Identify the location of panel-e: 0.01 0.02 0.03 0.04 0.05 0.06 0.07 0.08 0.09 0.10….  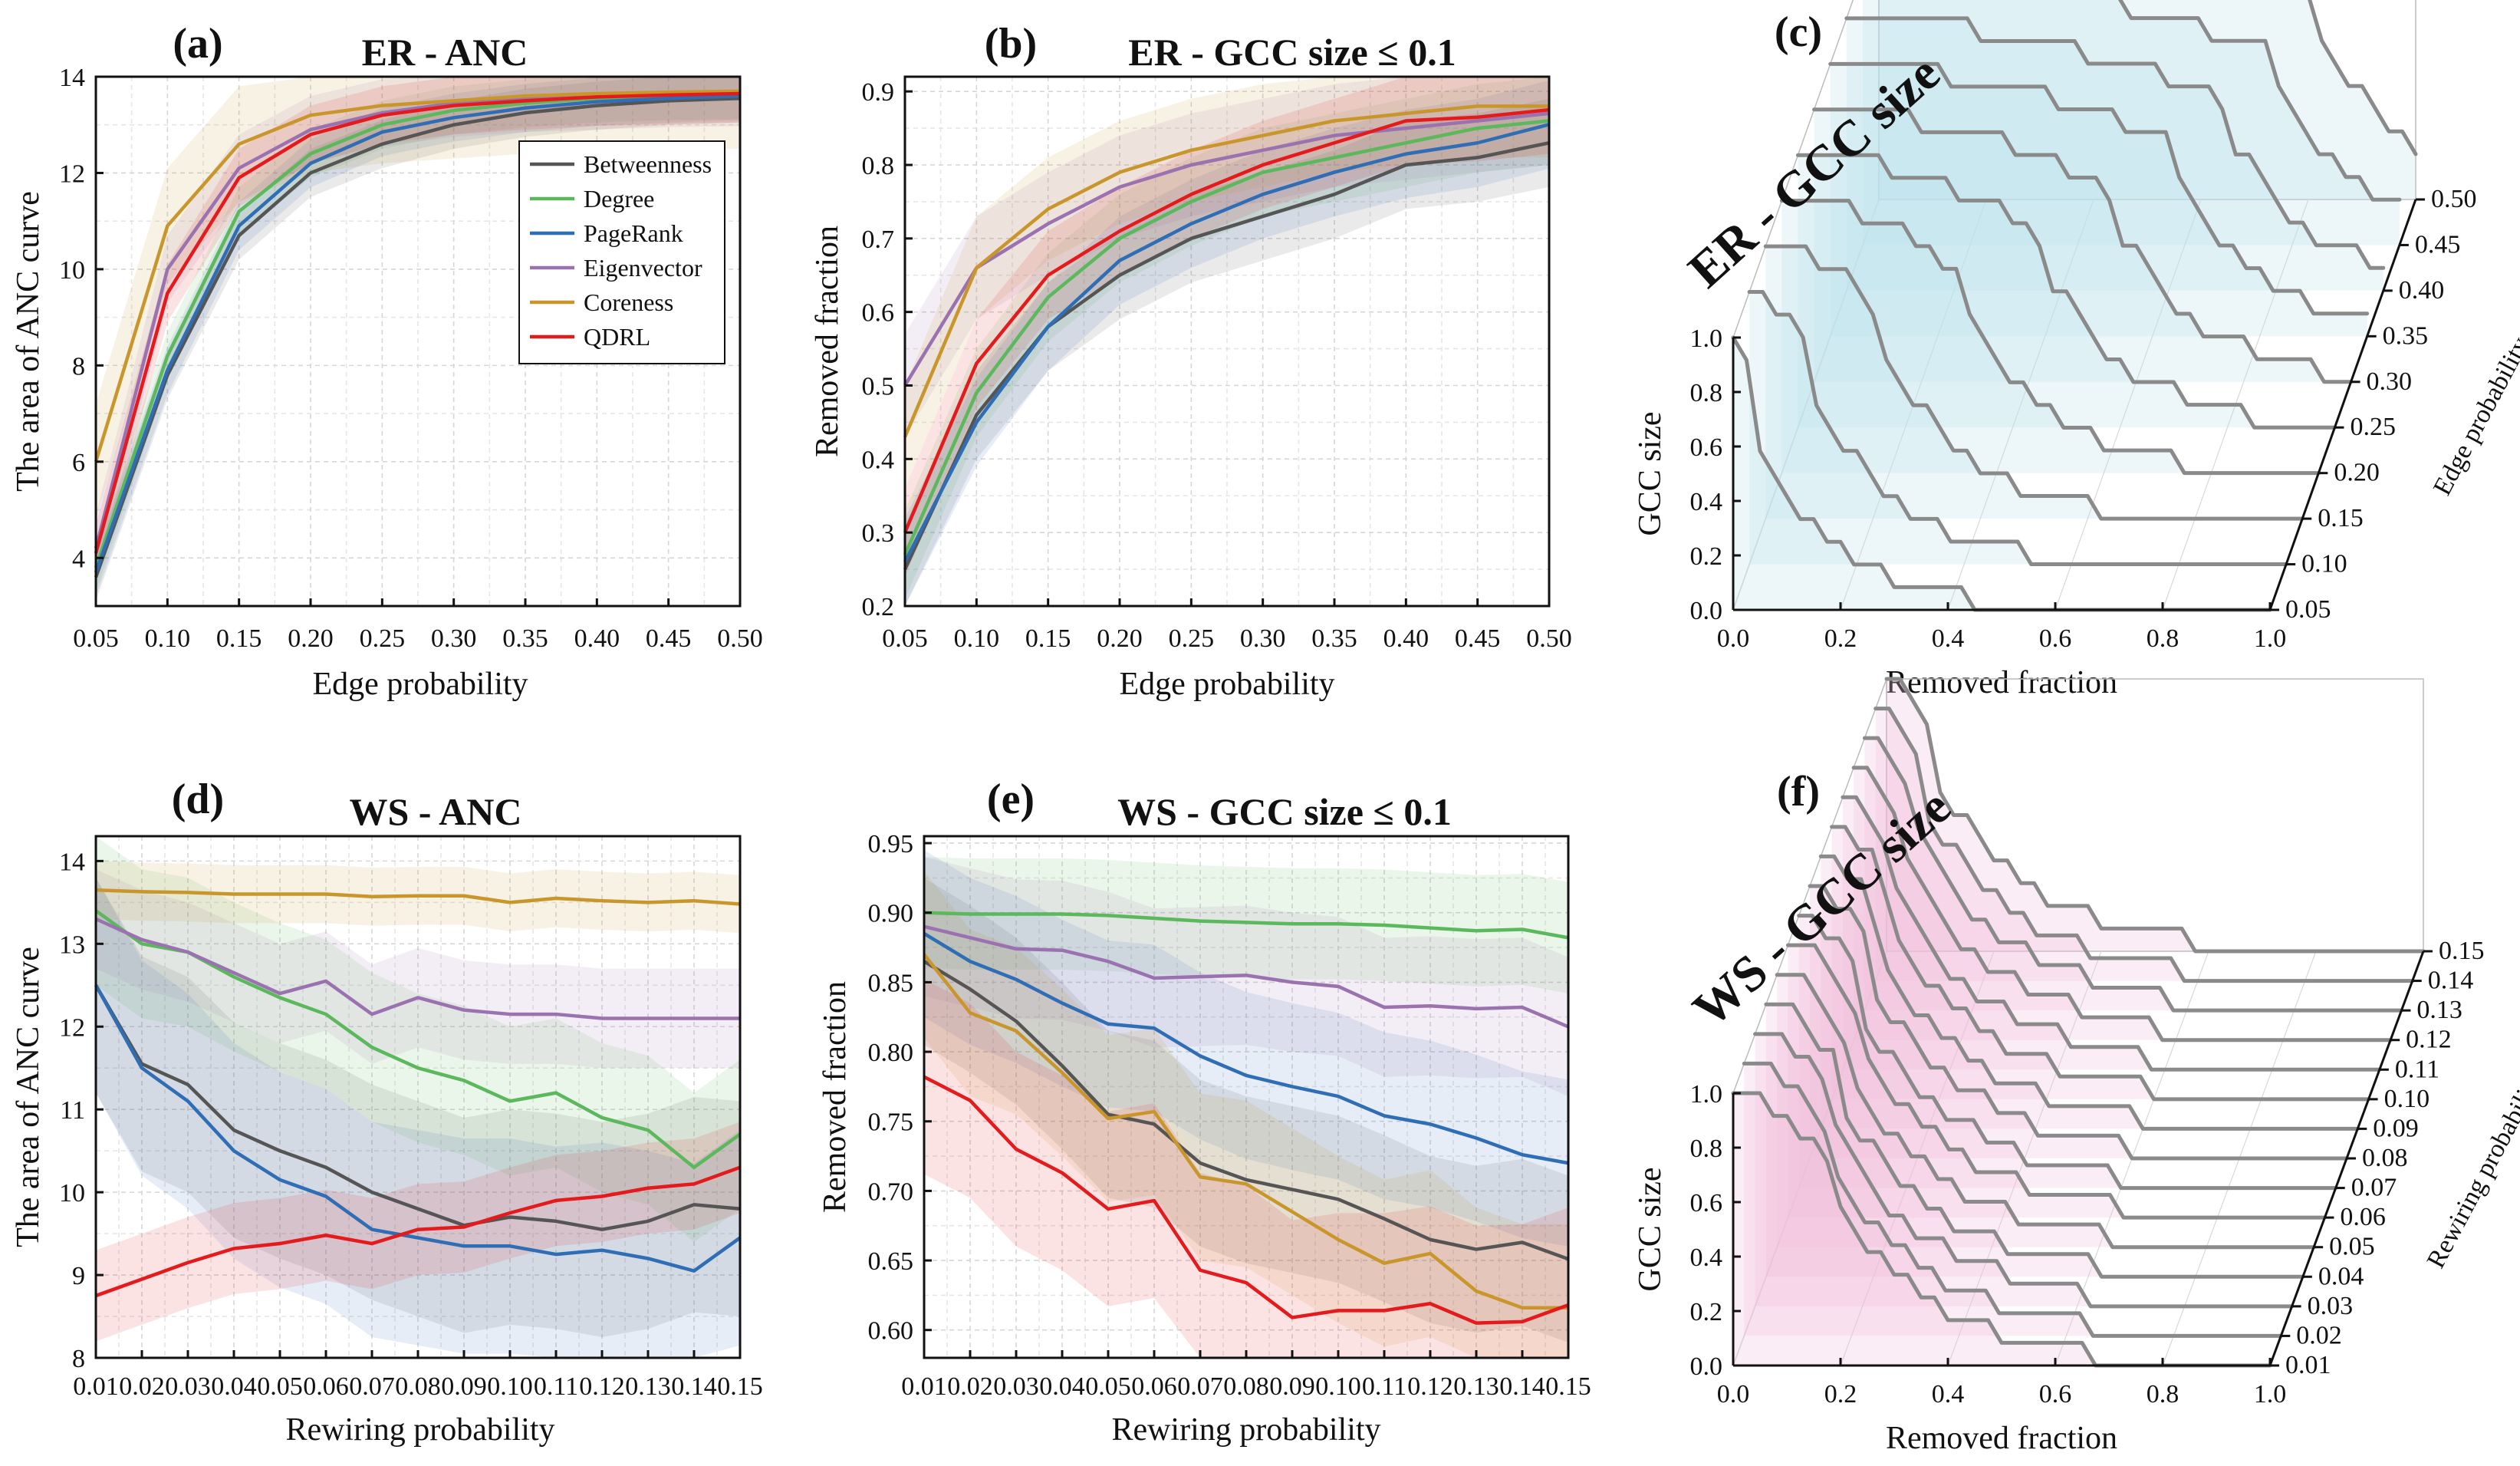
(1204, 1112).